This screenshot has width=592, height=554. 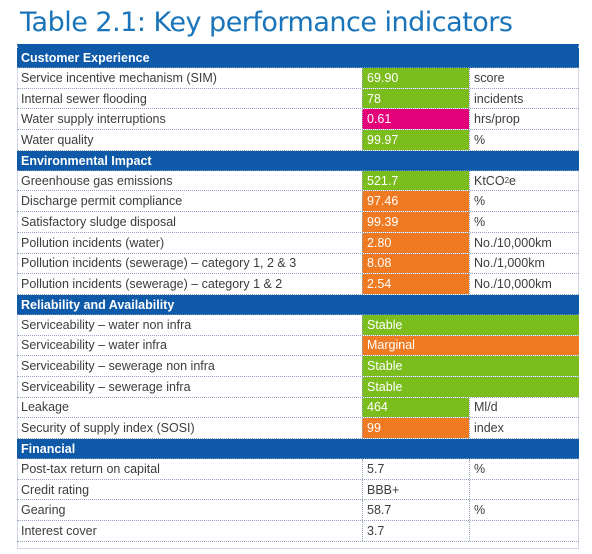 I want to click on kpi-unit: score, so click(x=524, y=78).